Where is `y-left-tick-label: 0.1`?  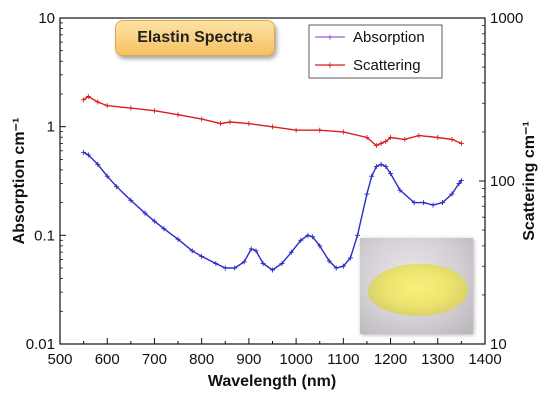 y-left-tick-label: 0.1 is located at coordinates (44, 235).